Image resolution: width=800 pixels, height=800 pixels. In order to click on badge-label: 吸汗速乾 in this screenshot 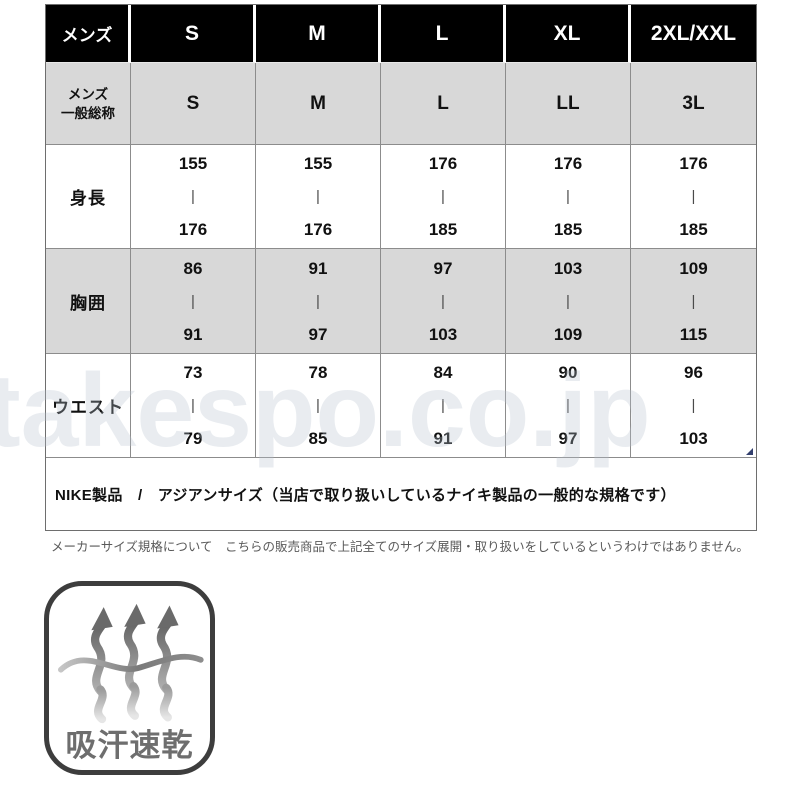, I will do `click(129, 745)`.